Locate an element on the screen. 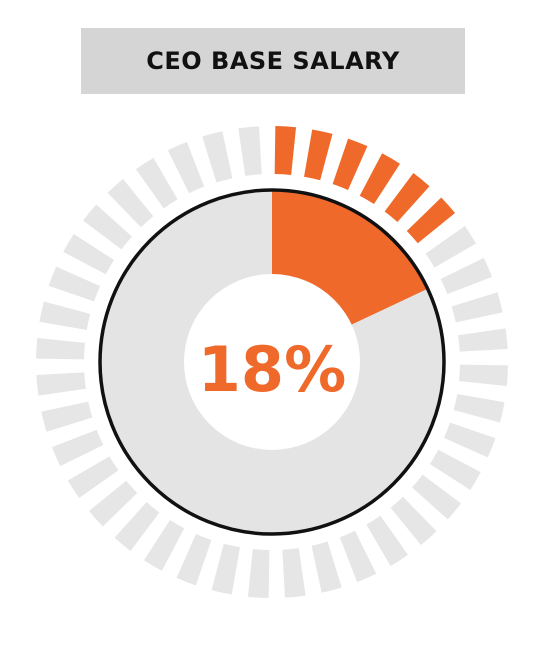 This screenshot has width=547, height=646. donut-center is located at coordinates (272, 362).